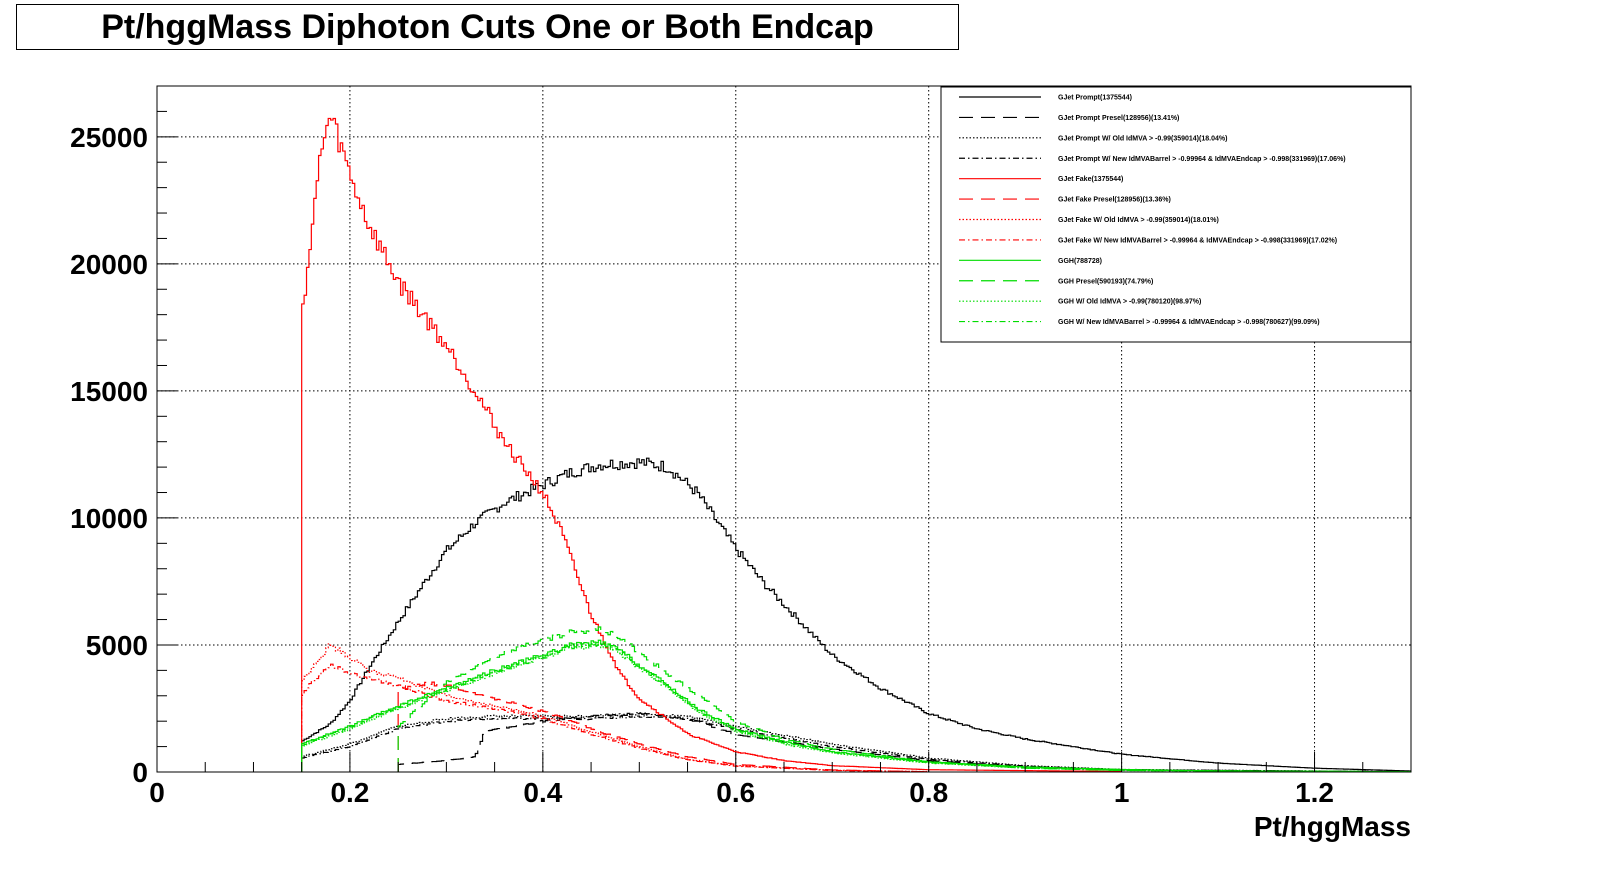  What do you see at coordinates (117, 645) in the screenshot?
I see `y-tick-label: 5000` at bounding box center [117, 645].